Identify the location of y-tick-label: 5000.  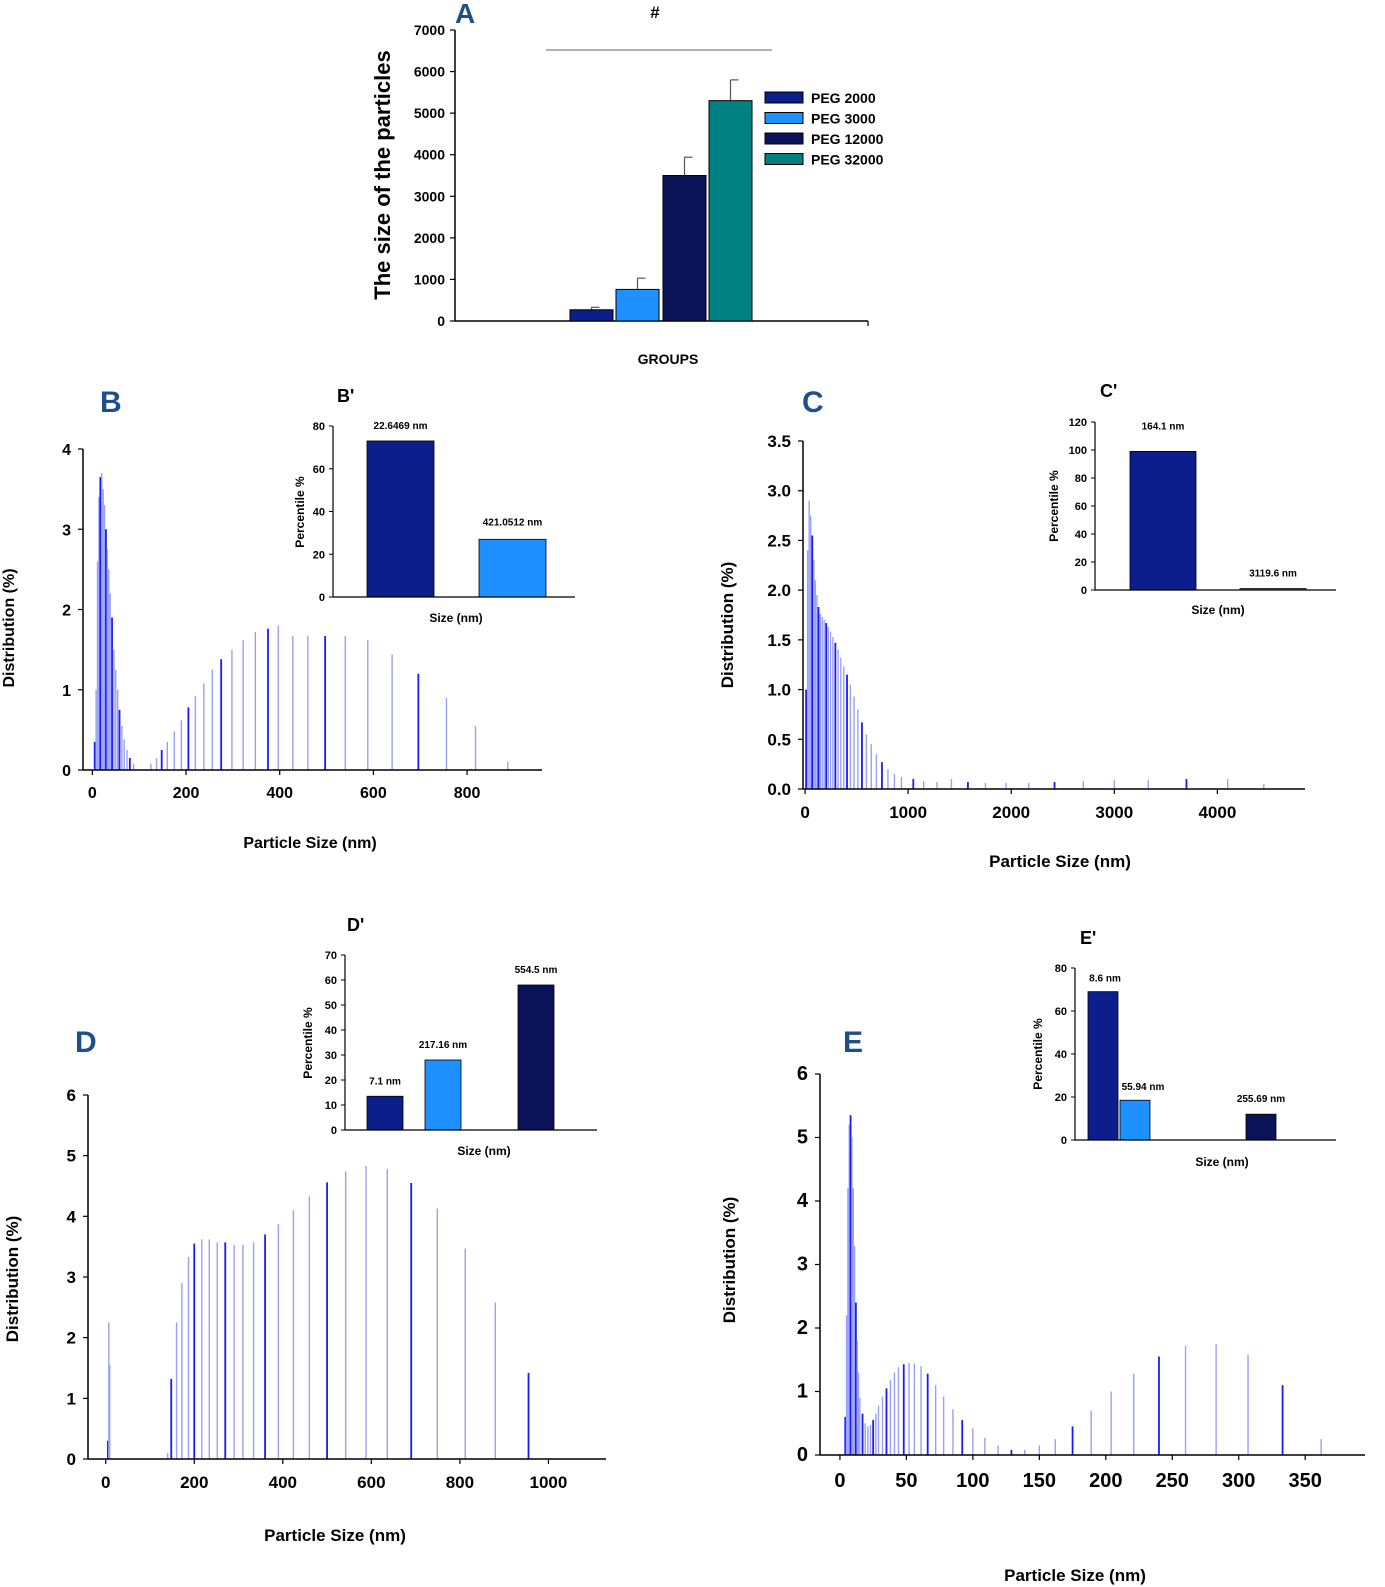
(429, 113).